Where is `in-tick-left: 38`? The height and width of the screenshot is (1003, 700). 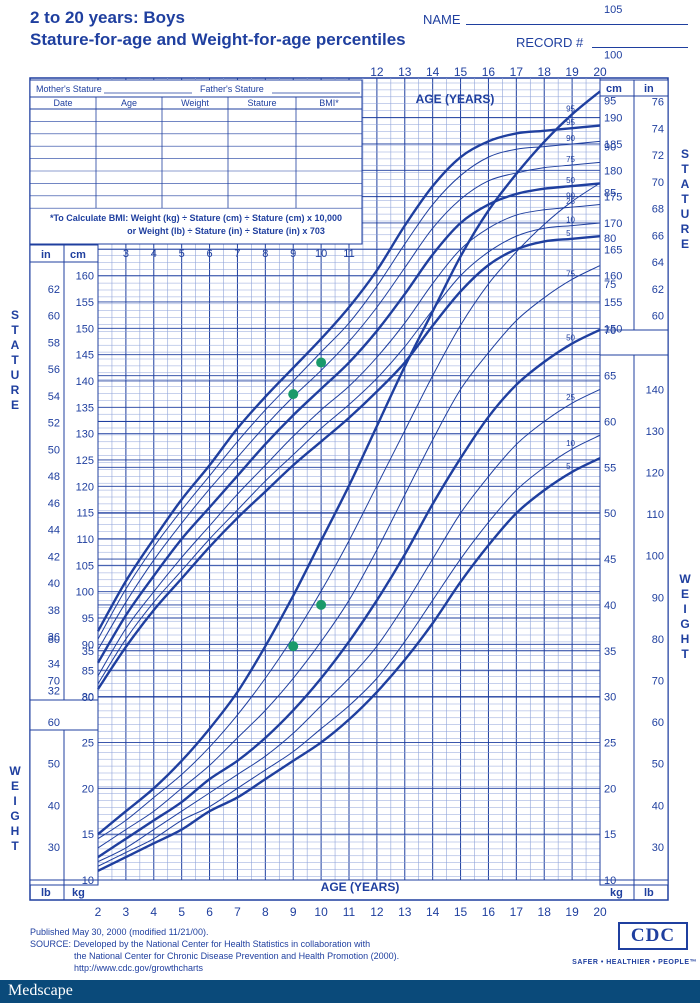 in-tick-left: 38 is located at coordinates (54, 611).